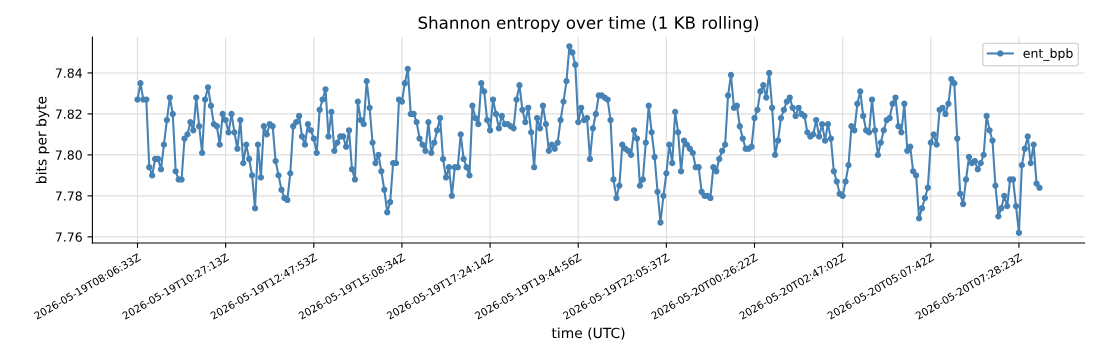 The height and width of the screenshot is (360, 1100). Describe the element at coordinates (68, 196) in the screenshot. I see `y-tick-label: 7.78` at that location.